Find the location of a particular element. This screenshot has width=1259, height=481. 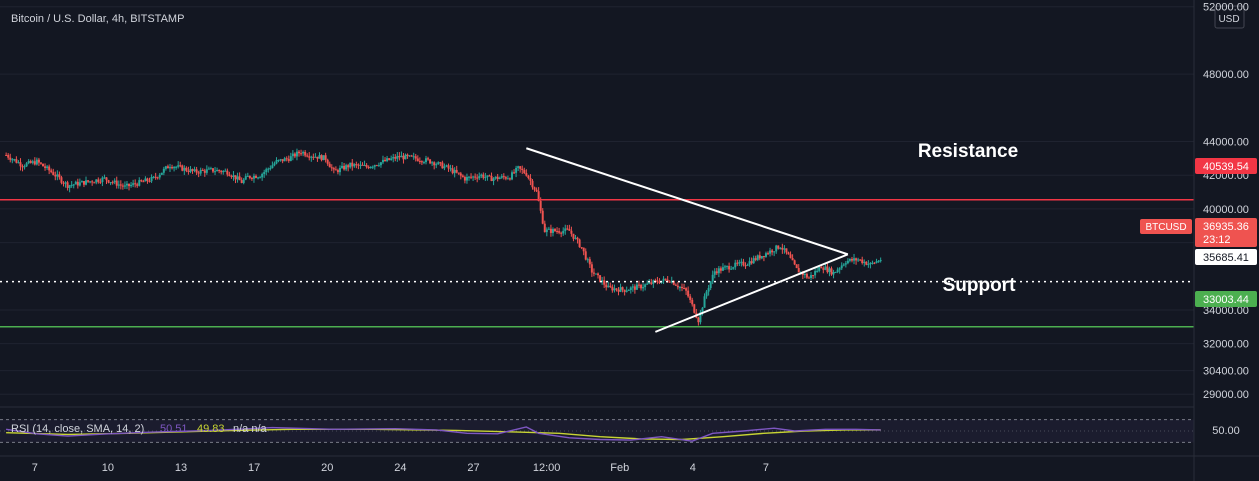

rsi-value: 50.51 is located at coordinates (174, 429).